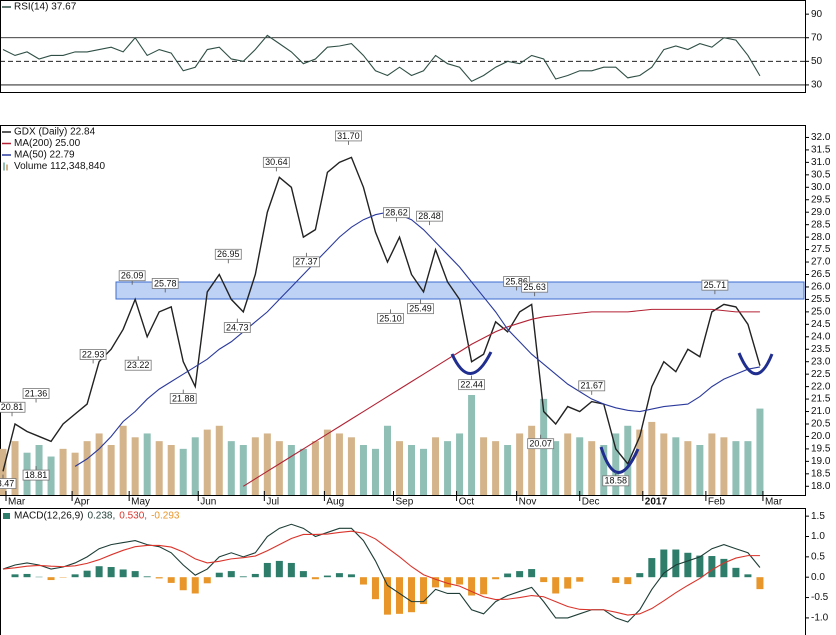 Image resolution: width=836 pixels, height=635 pixels. Describe the element at coordinates (817, 61) in the screenshot. I see `y-tick-label: 50` at that location.